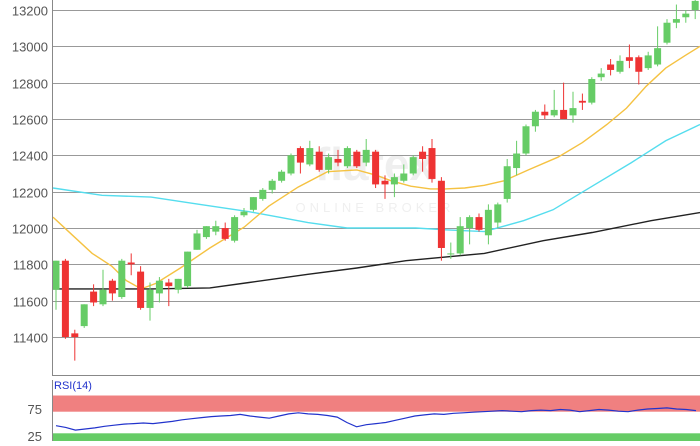 This screenshot has width=700, height=446. I want to click on price-tick-label: 12600, so click(30, 120).